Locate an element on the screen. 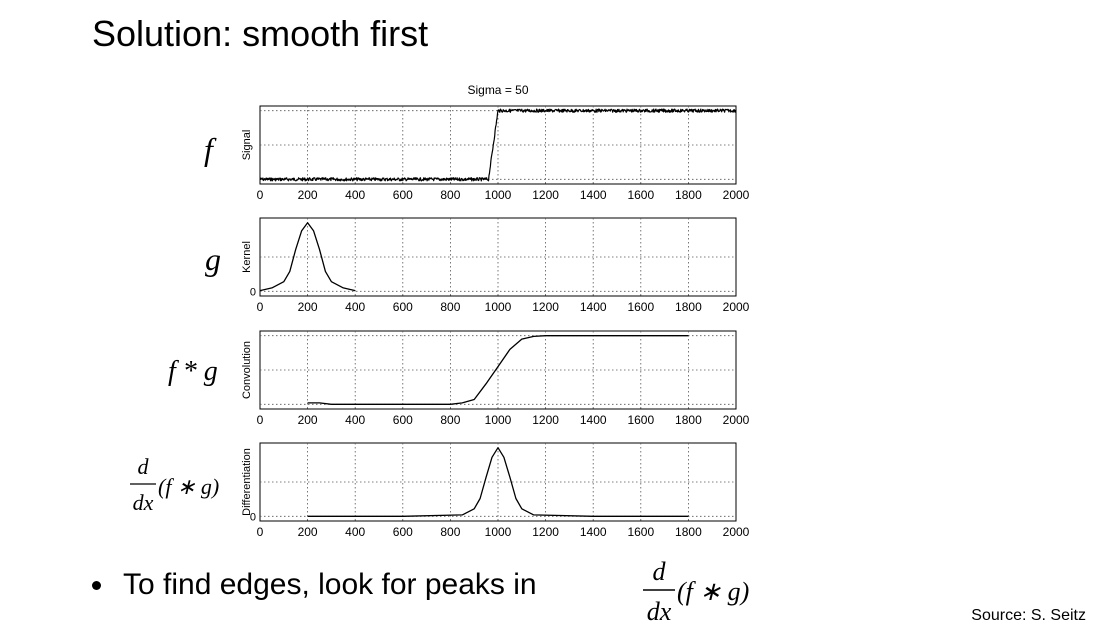 Image resolution: width=1098 pixels, height=638 pixels. y-axis-label-signal: Signal is located at coordinates (247, 145).